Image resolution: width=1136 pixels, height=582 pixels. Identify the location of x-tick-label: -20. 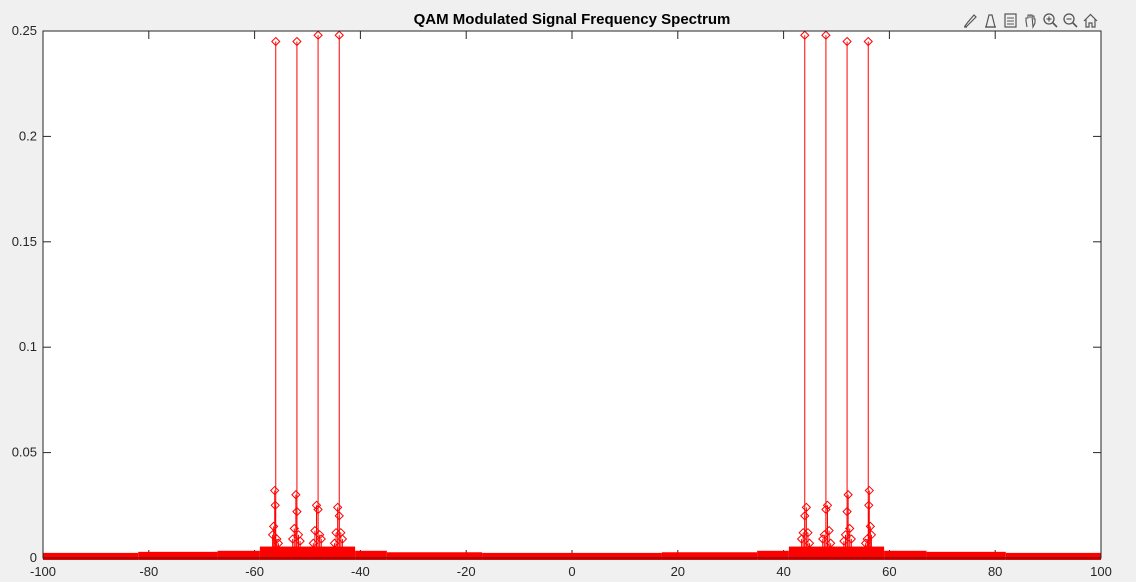
(466, 571).